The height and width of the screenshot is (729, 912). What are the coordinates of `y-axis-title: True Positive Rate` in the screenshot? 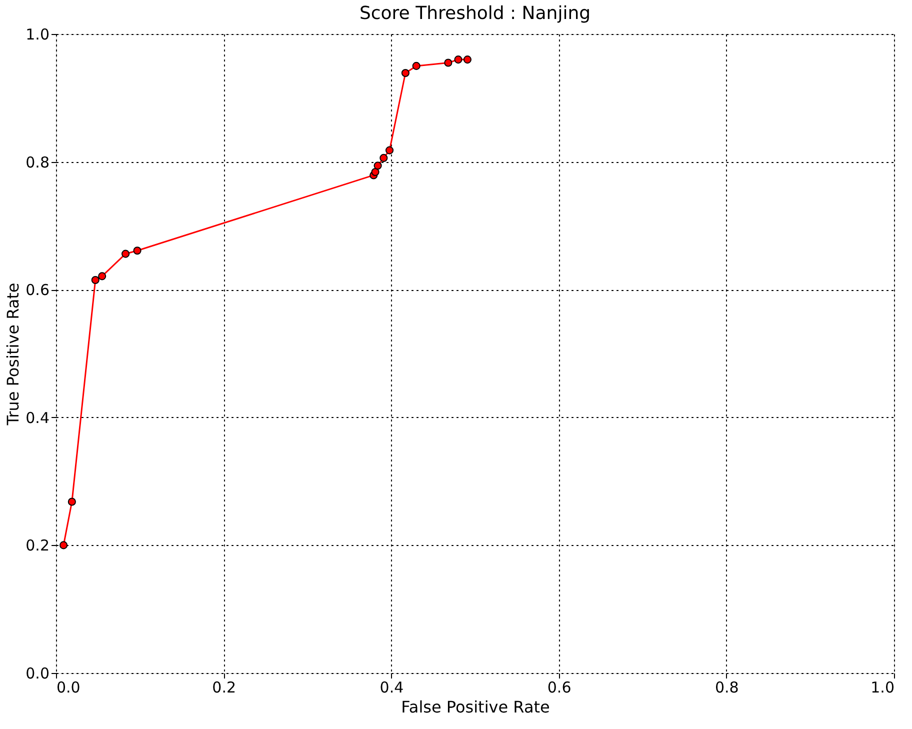 It's located at (13, 354).